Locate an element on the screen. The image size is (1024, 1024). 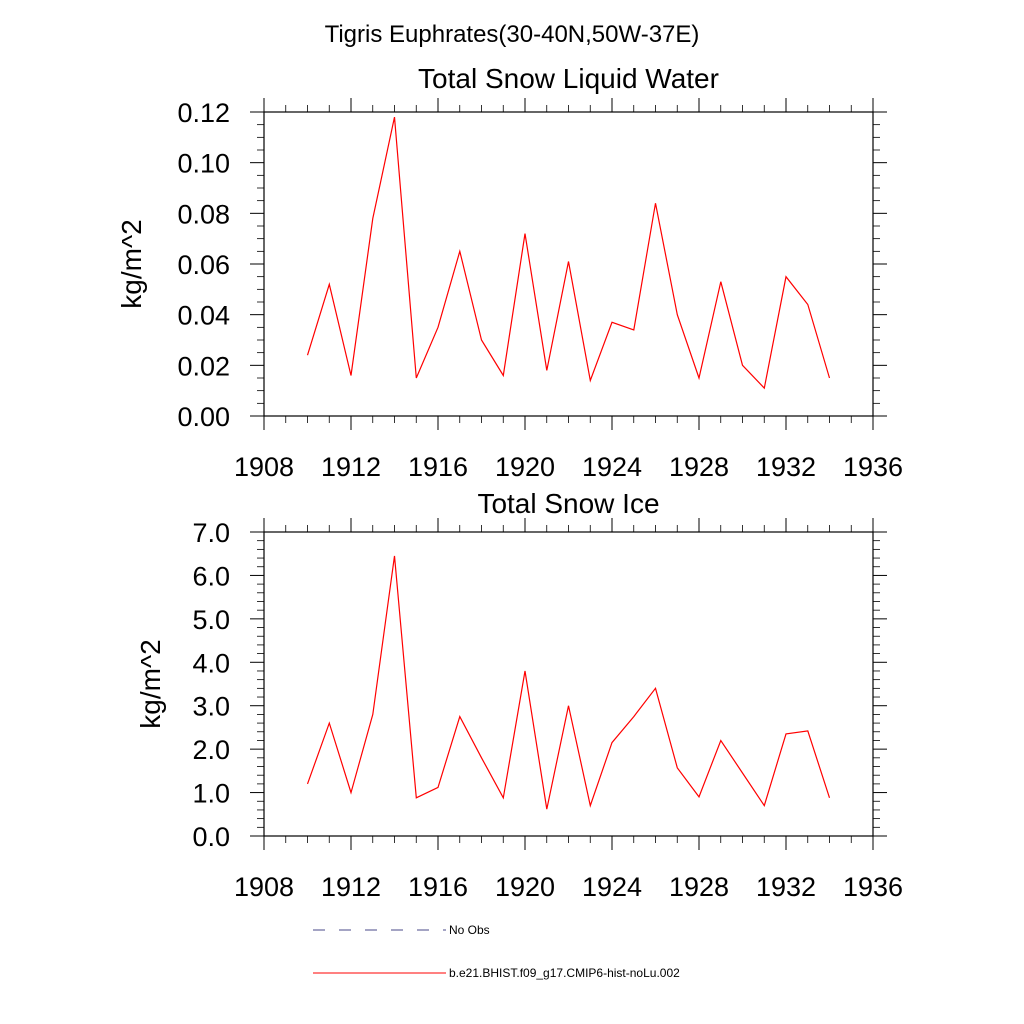
y-tick-label: 3.0 is located at coordinates (211, 707).